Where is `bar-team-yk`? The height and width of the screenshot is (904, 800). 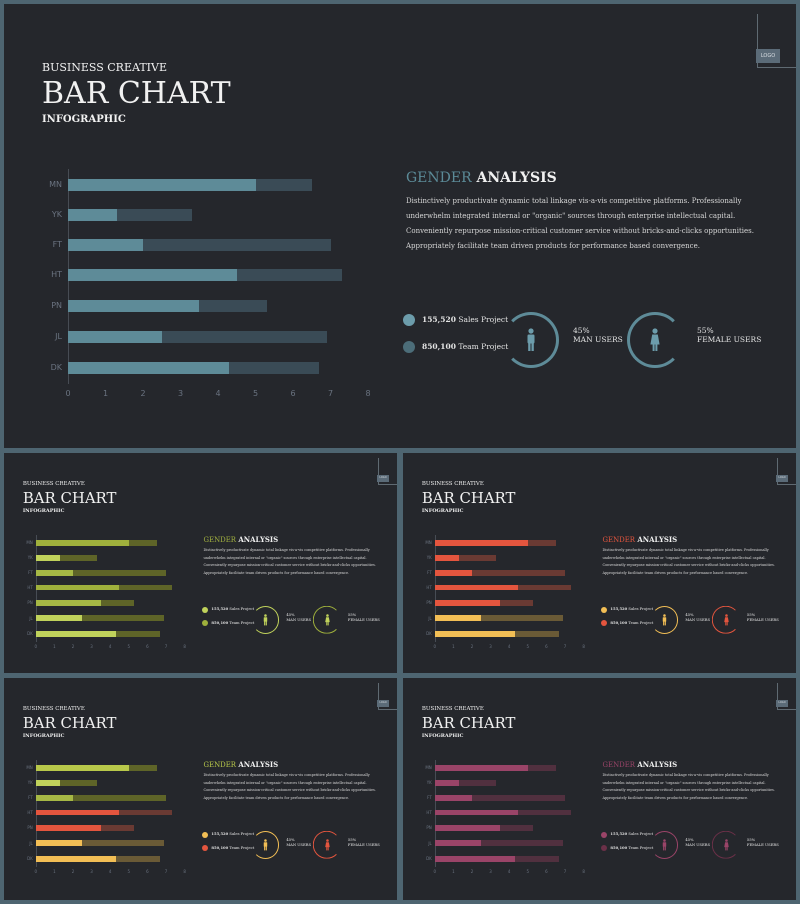 bar-team-yk is located at coordinates (154, 215).